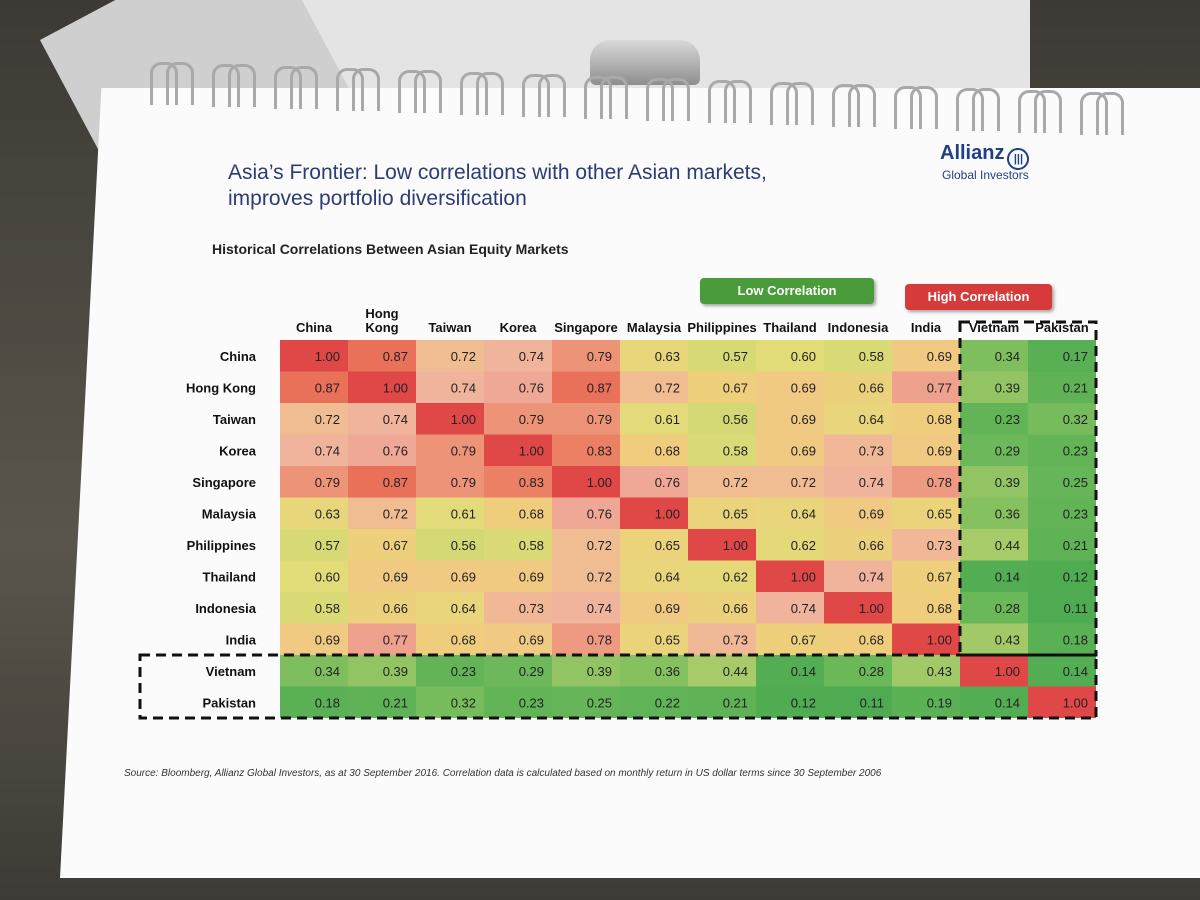 This screenshot has width=1200, height=900. I want to click on cell-value: 0.65, so click(667, 545).